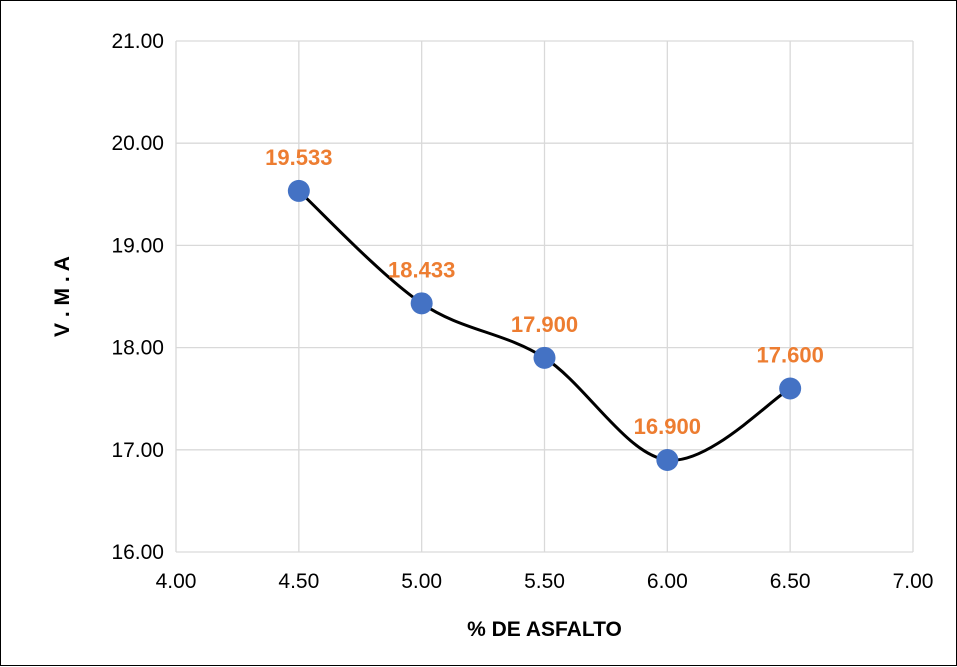 This screenshot has height=667, width=957. I want to click on y-axis-ticks: 16.00 17.00 18.00 19.00 20.00 21.00, so click(137, 297).